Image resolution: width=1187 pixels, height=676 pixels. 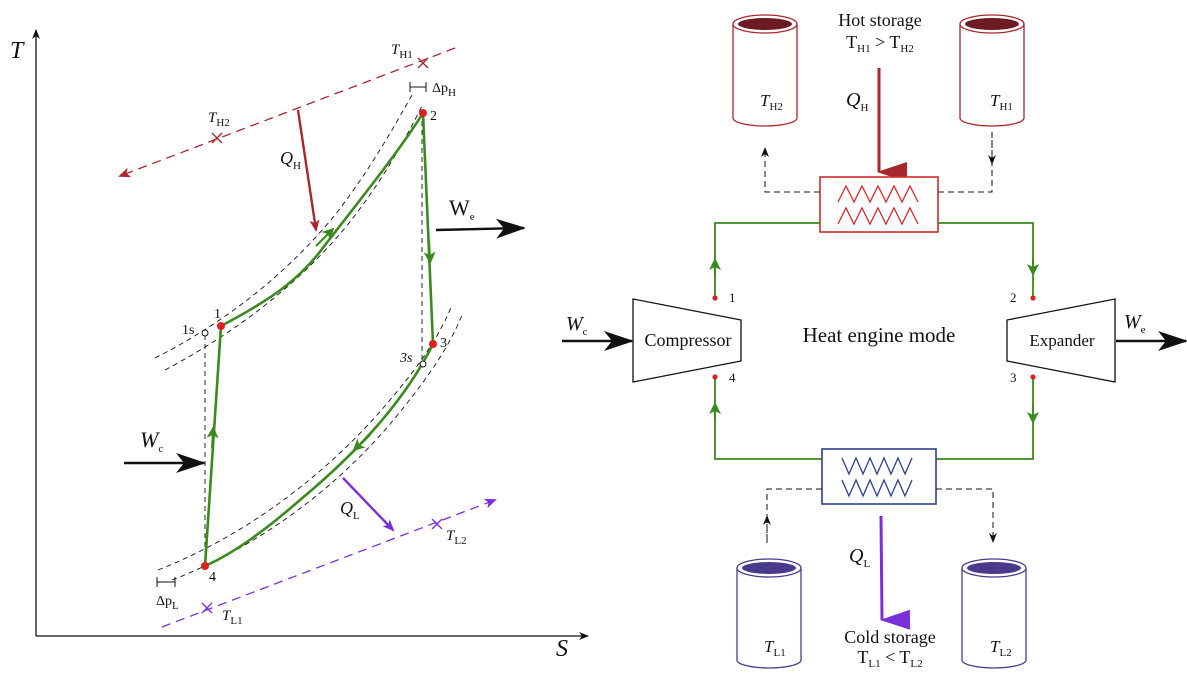 What do you see at coordinates (188, 330) in the screenshot?
I see `state-label-1s: 1s` at bounding box center [188, 330].